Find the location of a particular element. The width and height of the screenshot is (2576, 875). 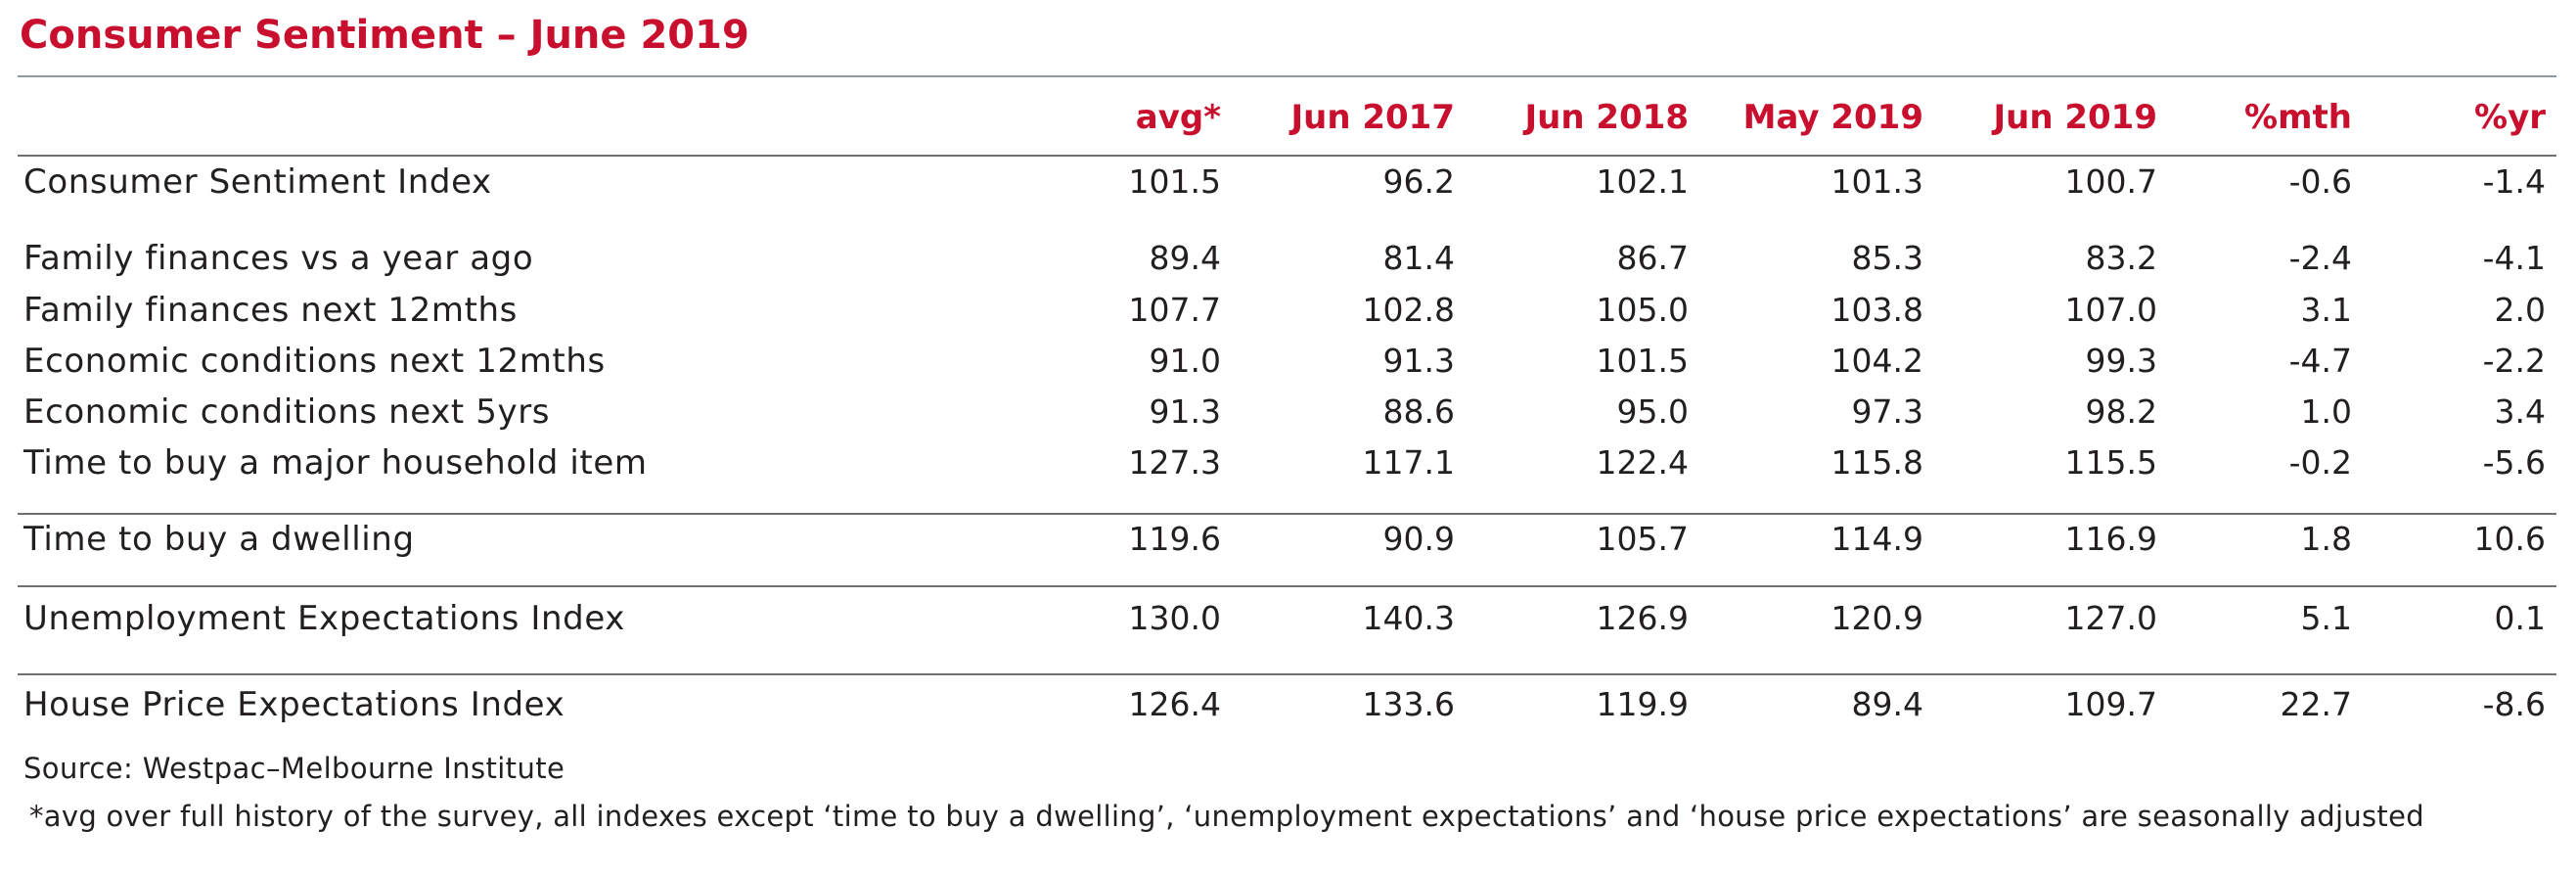

col-header-jun-2018: Jun 2018 is located at coordinates (1606, 118).